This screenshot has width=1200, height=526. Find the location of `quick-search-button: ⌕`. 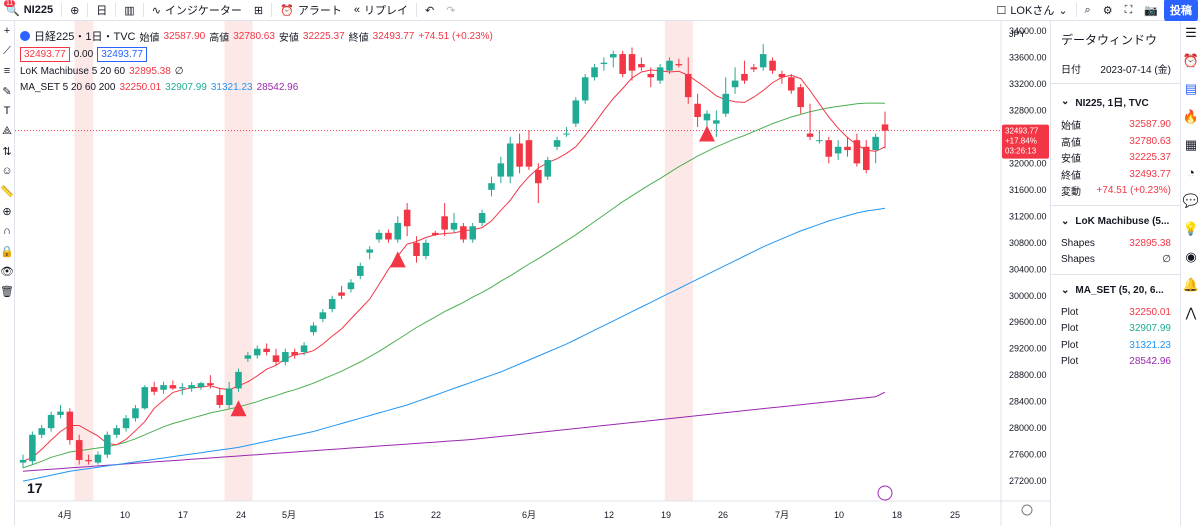

quick-search-button: ⌕ is located at coordinates (1088, 10).